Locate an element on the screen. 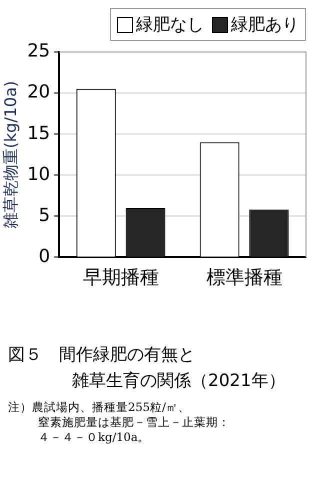 The image size is (330, 479). y-tick-label: 20 is located at coordinates (38, 92).